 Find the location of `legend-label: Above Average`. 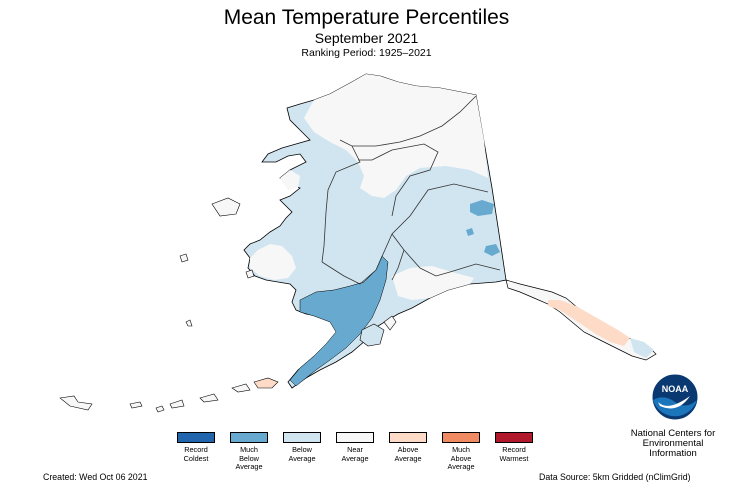

legend-label: Above Average is located at coordinates (408, 454).